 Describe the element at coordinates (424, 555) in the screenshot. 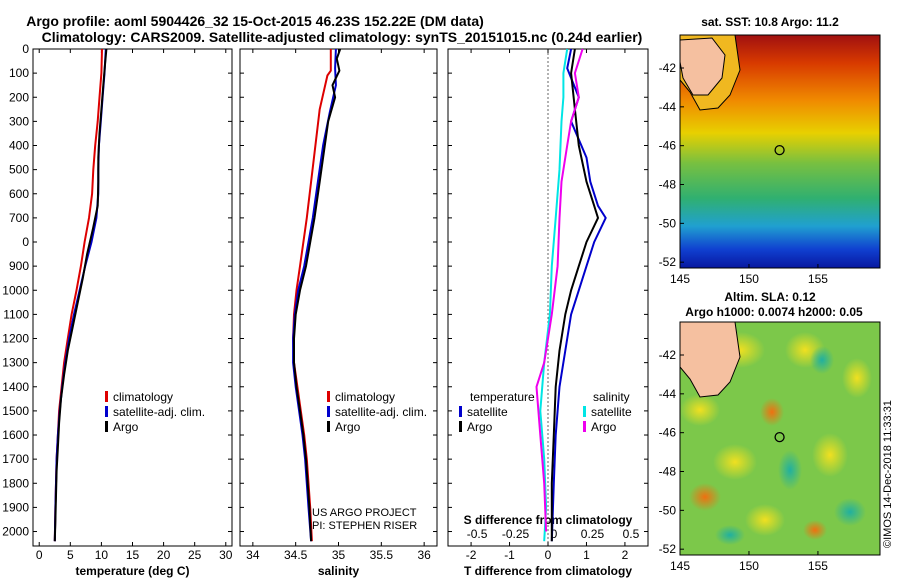

I see `x-tick-label: 36` at that location.